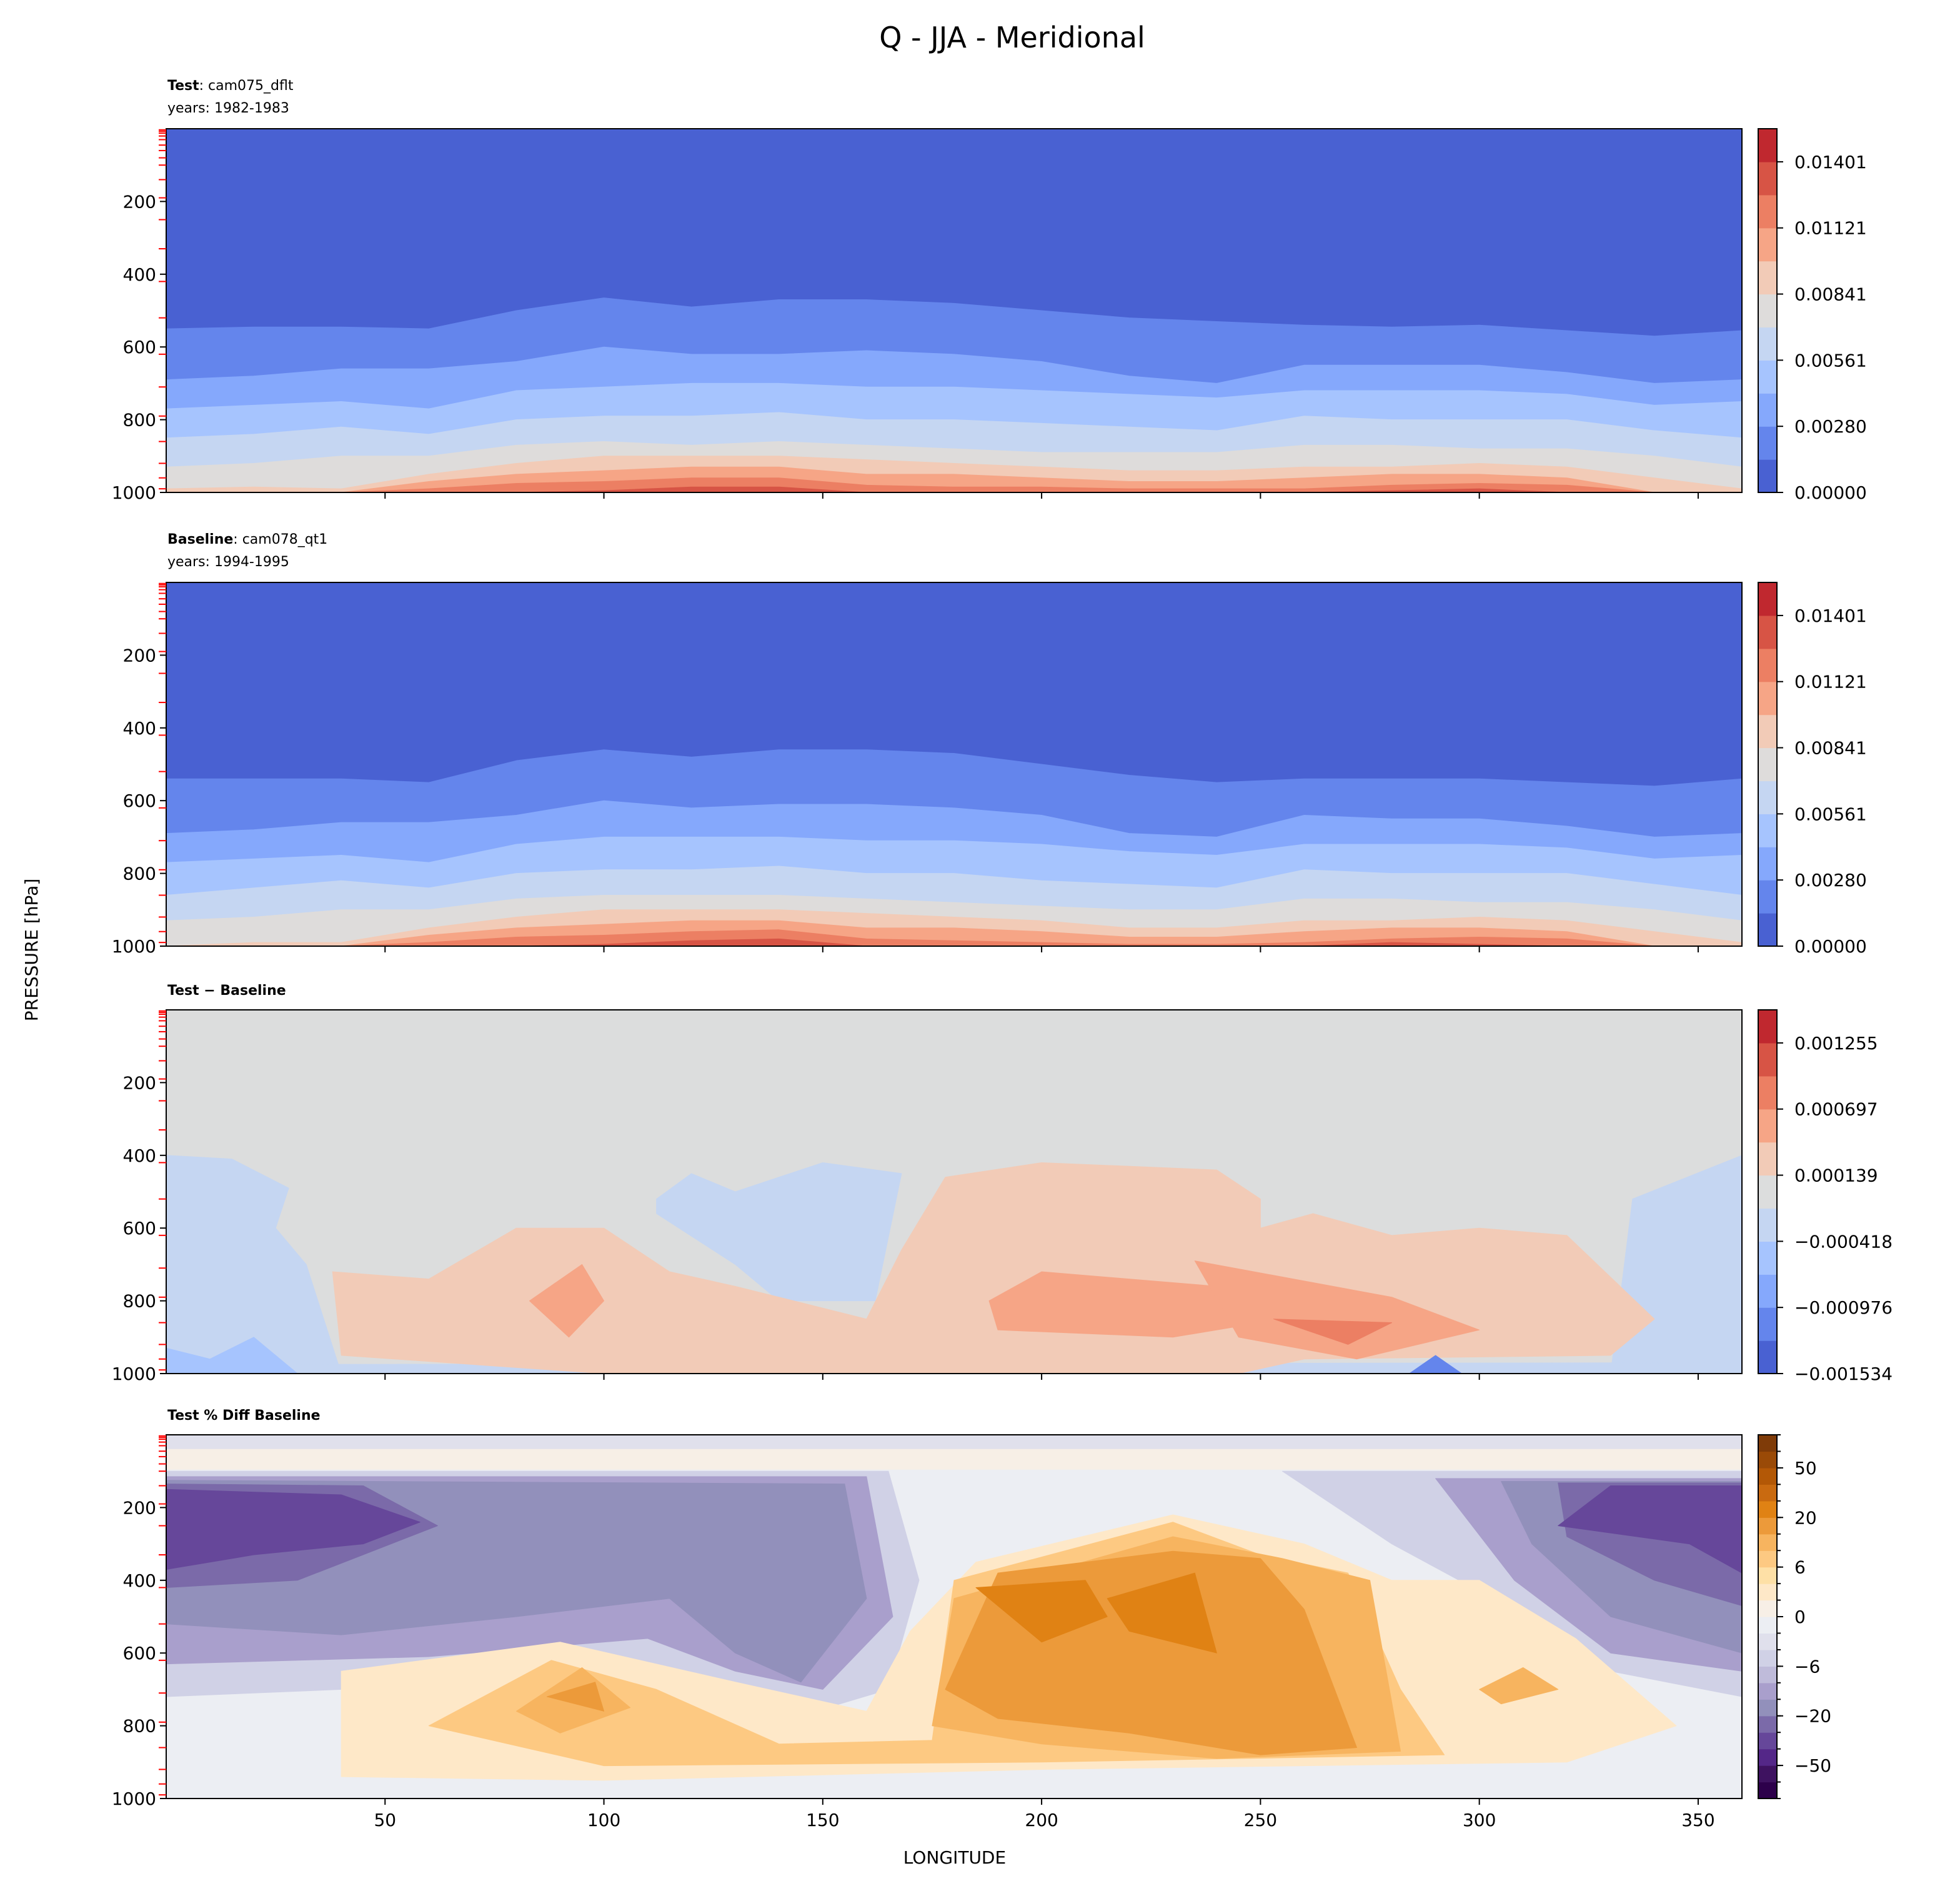  I want to click on colorbar-tick-label: 0.01121, so click(1830, 682).